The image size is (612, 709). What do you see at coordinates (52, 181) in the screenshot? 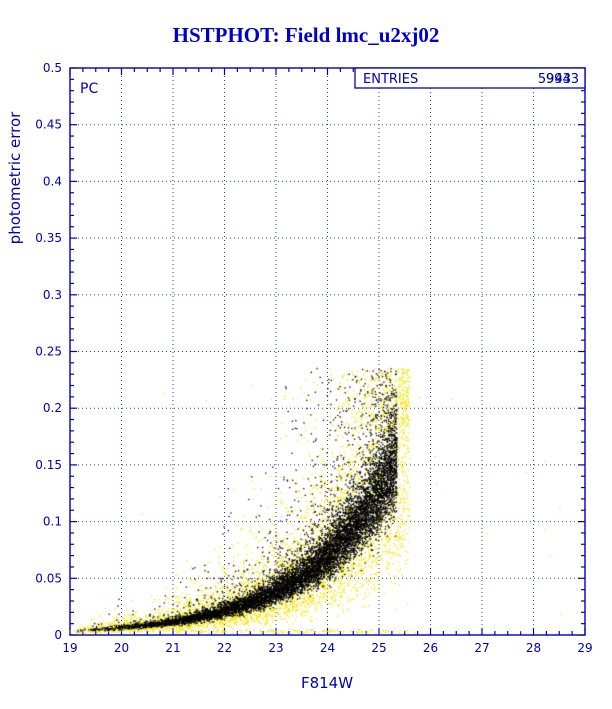
I see `y-tick-label: 0.4` at bounding box center [52, 181].